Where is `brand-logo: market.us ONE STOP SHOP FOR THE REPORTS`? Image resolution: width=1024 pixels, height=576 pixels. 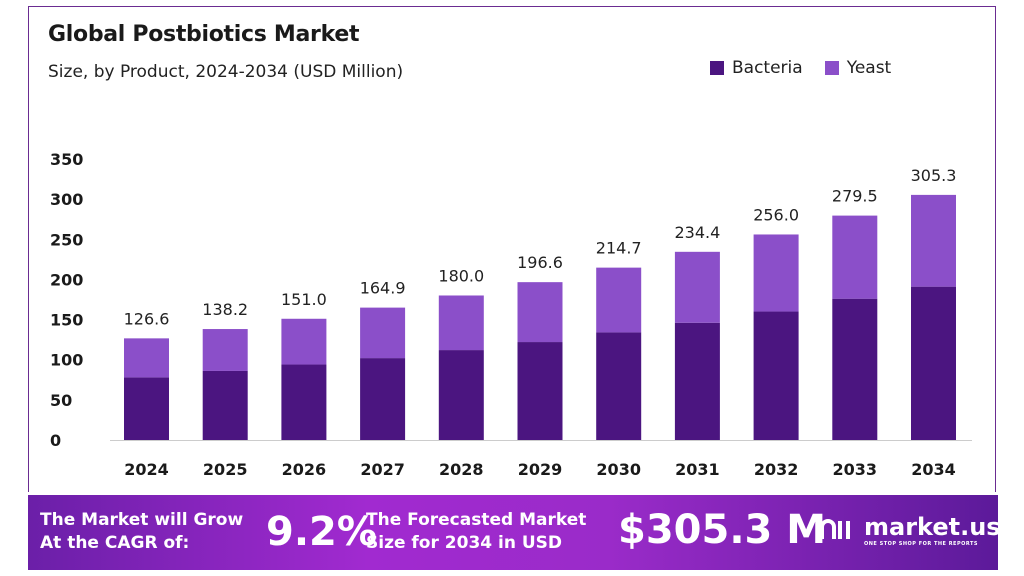
brand-logo: market.us ONE STOP SHOP FOR THE REPORTS is located at coordinates (909, 530).